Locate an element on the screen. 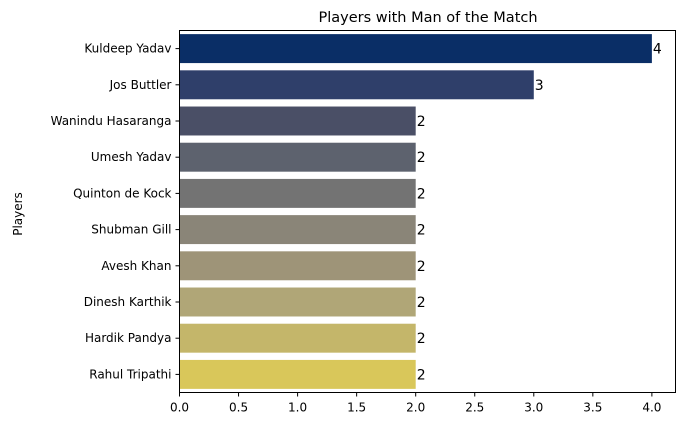 Image resolution: width=685 pixels, height=437 pixels. y-tick-label: Shubman Gill is located at coordinates (131, 230).